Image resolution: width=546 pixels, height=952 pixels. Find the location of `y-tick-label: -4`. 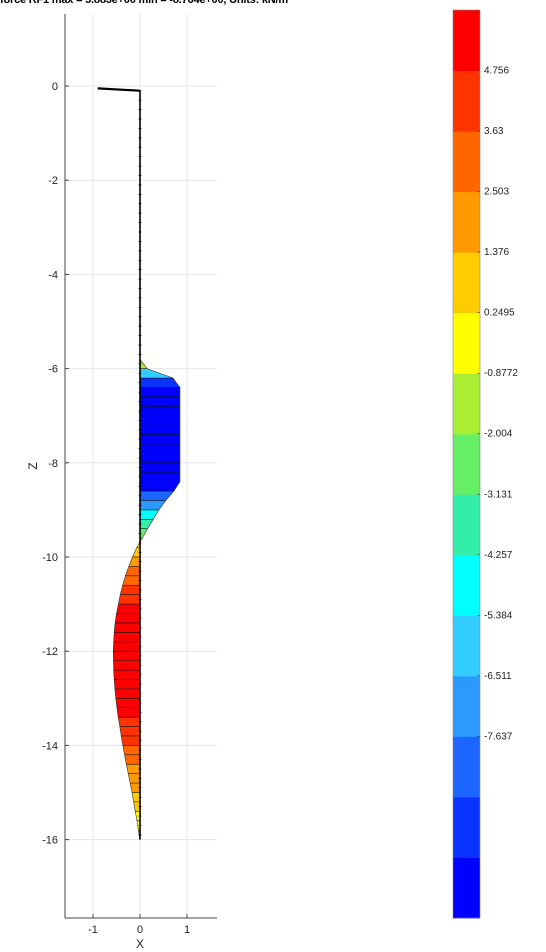

y-tick-label: -4 is located at coordinates (53, 275).